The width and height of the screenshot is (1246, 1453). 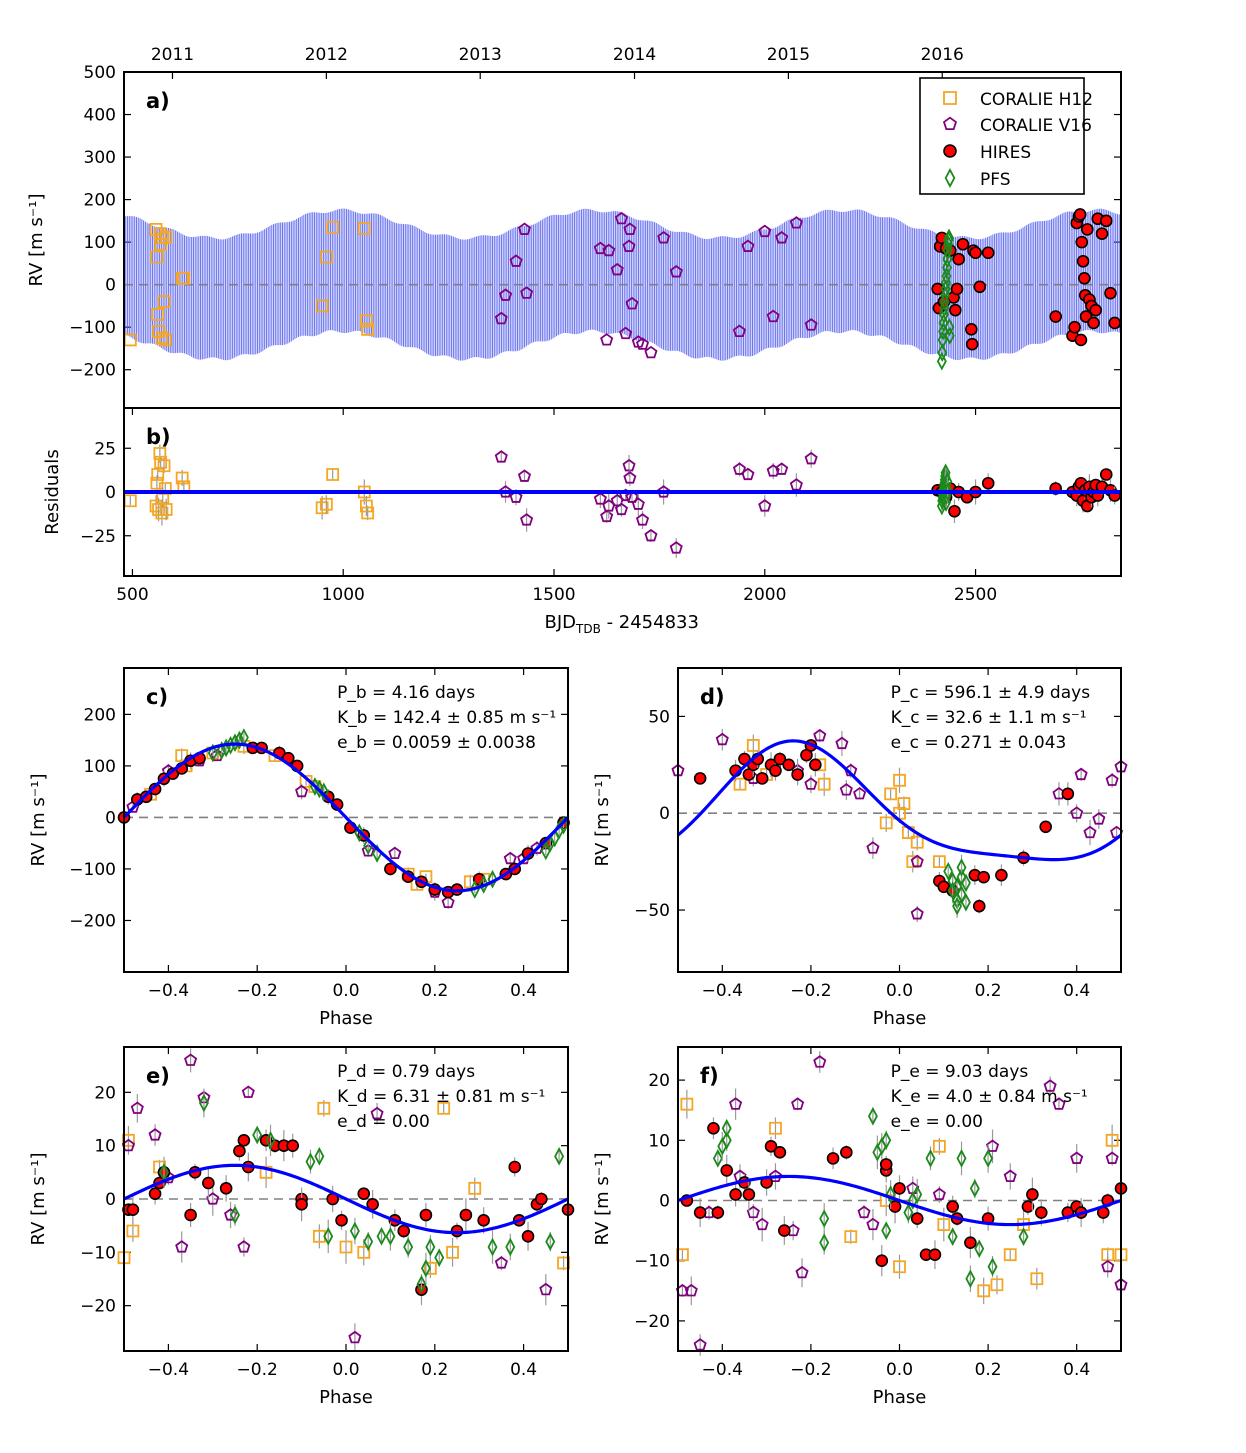 What do you see at coordinates (326, 55) in the screenshot?
I see `panel-a-top-tick-label: 2012` at bounding box center [326, 55].